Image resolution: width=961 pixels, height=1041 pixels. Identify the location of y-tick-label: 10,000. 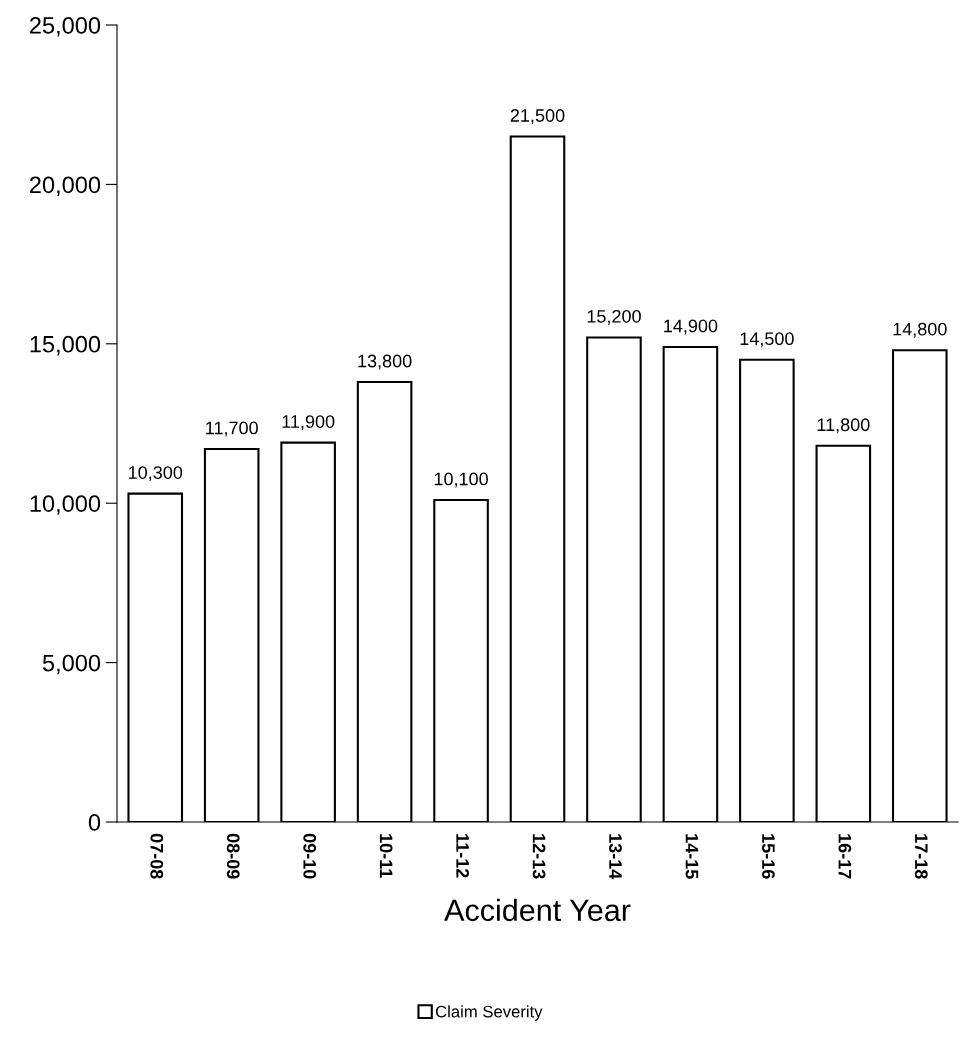
(65, 505).